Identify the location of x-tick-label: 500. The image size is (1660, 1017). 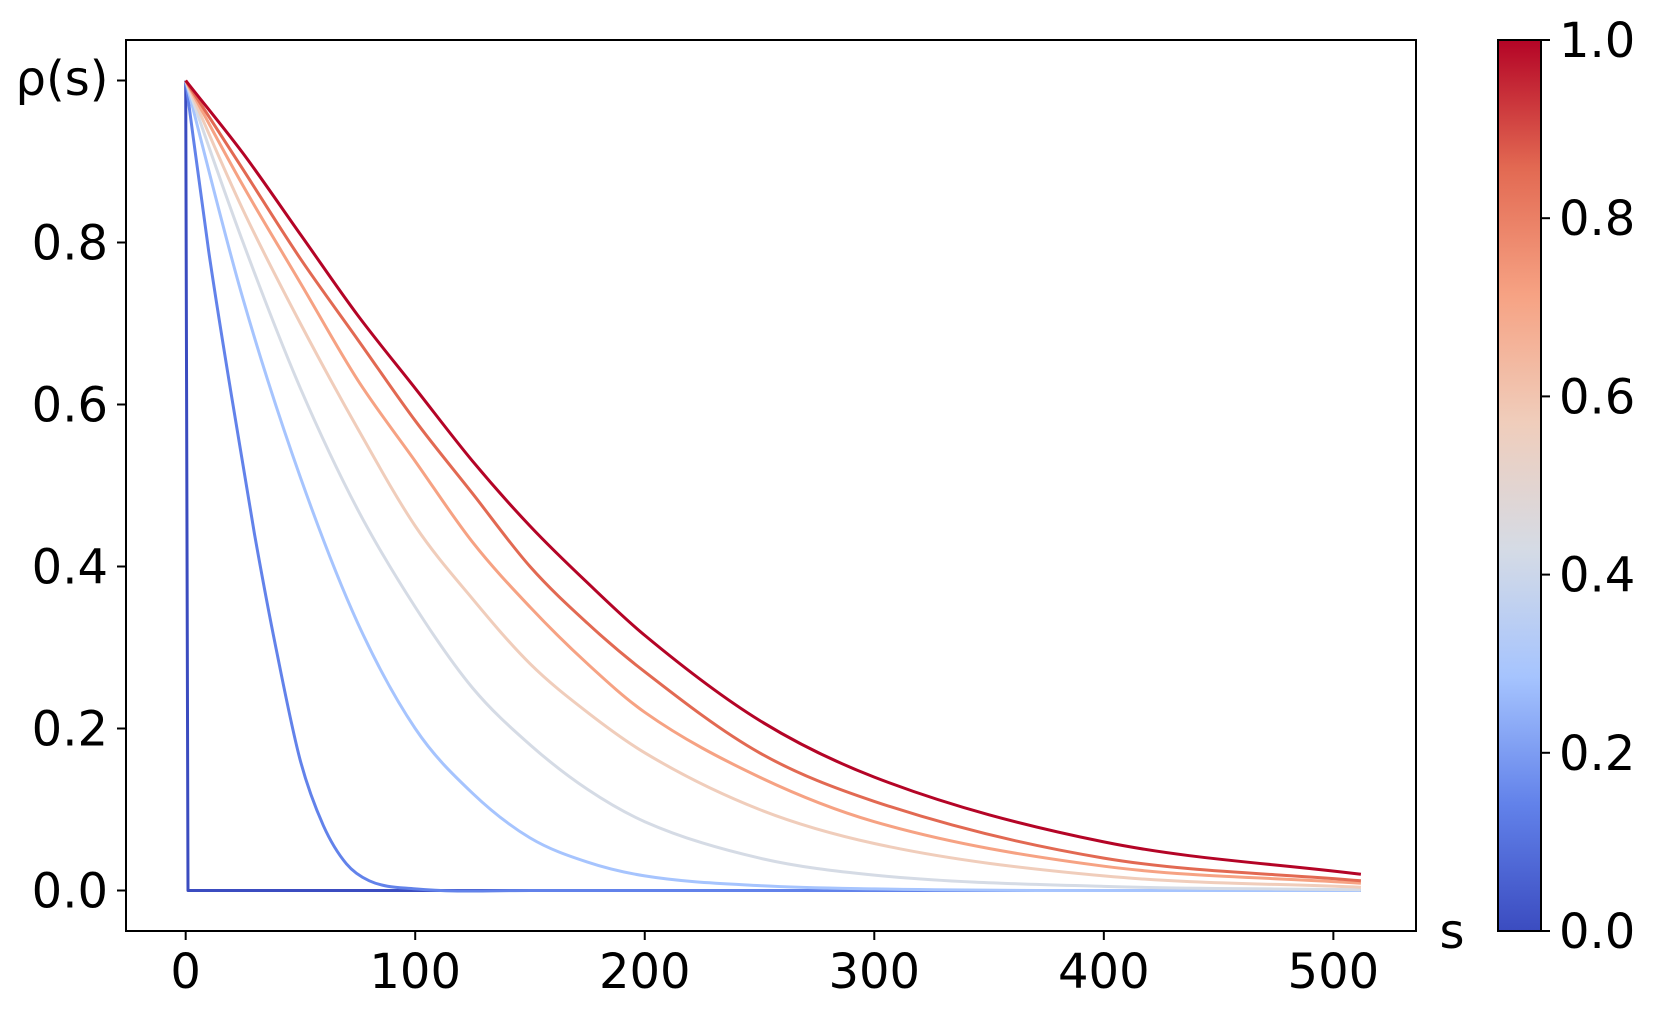
(1334, 972).